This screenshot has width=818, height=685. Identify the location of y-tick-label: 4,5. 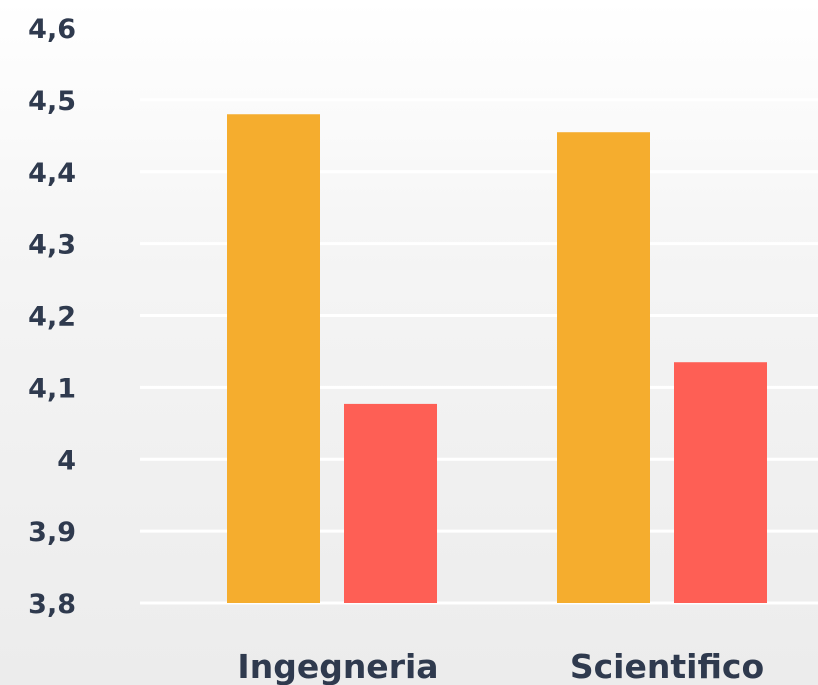
(52, 101).